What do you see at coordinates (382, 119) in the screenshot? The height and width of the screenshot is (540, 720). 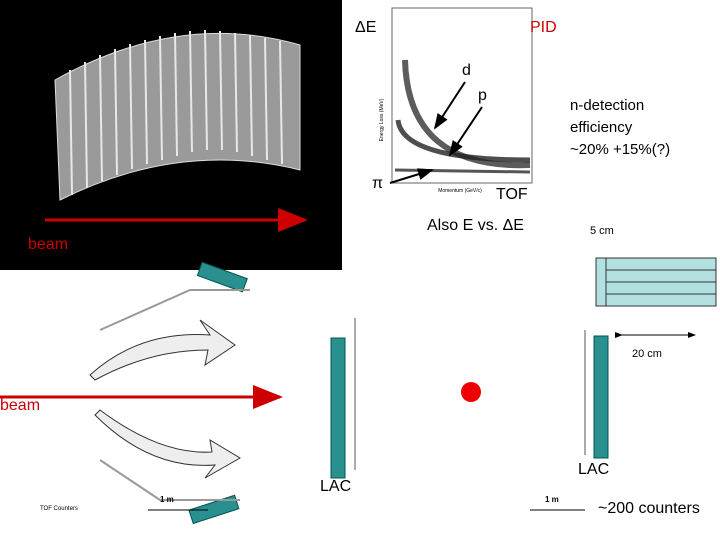 I see `y-axis-label: Energy Loss (MeV)` at bounding box center [382, 119].